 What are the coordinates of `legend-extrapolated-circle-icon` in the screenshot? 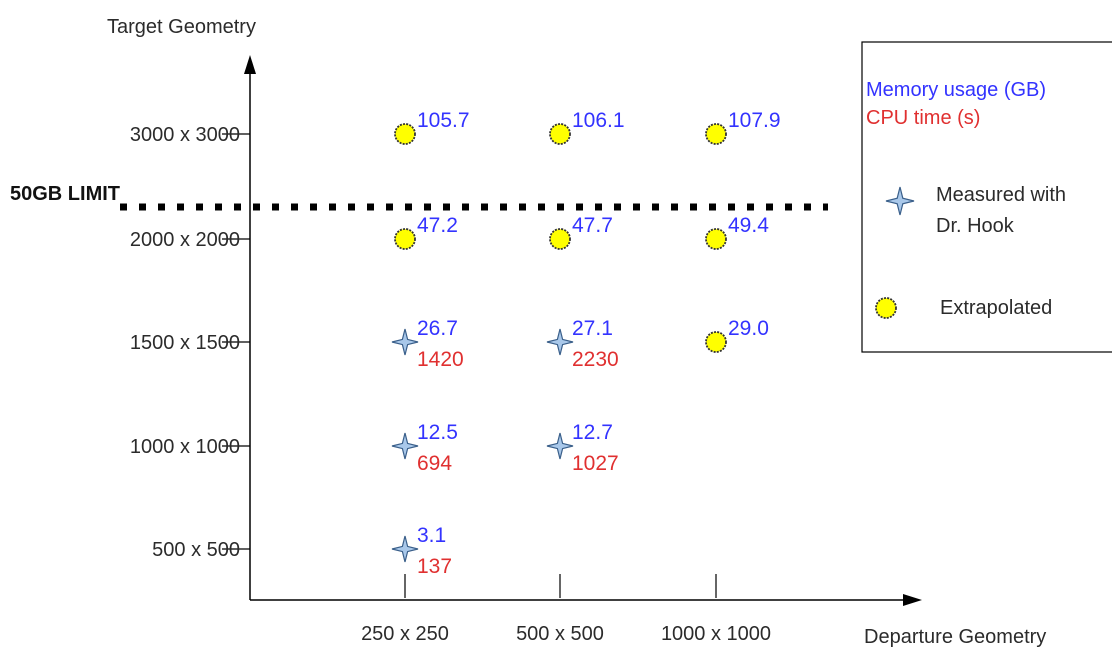 It's located at (886, 308).